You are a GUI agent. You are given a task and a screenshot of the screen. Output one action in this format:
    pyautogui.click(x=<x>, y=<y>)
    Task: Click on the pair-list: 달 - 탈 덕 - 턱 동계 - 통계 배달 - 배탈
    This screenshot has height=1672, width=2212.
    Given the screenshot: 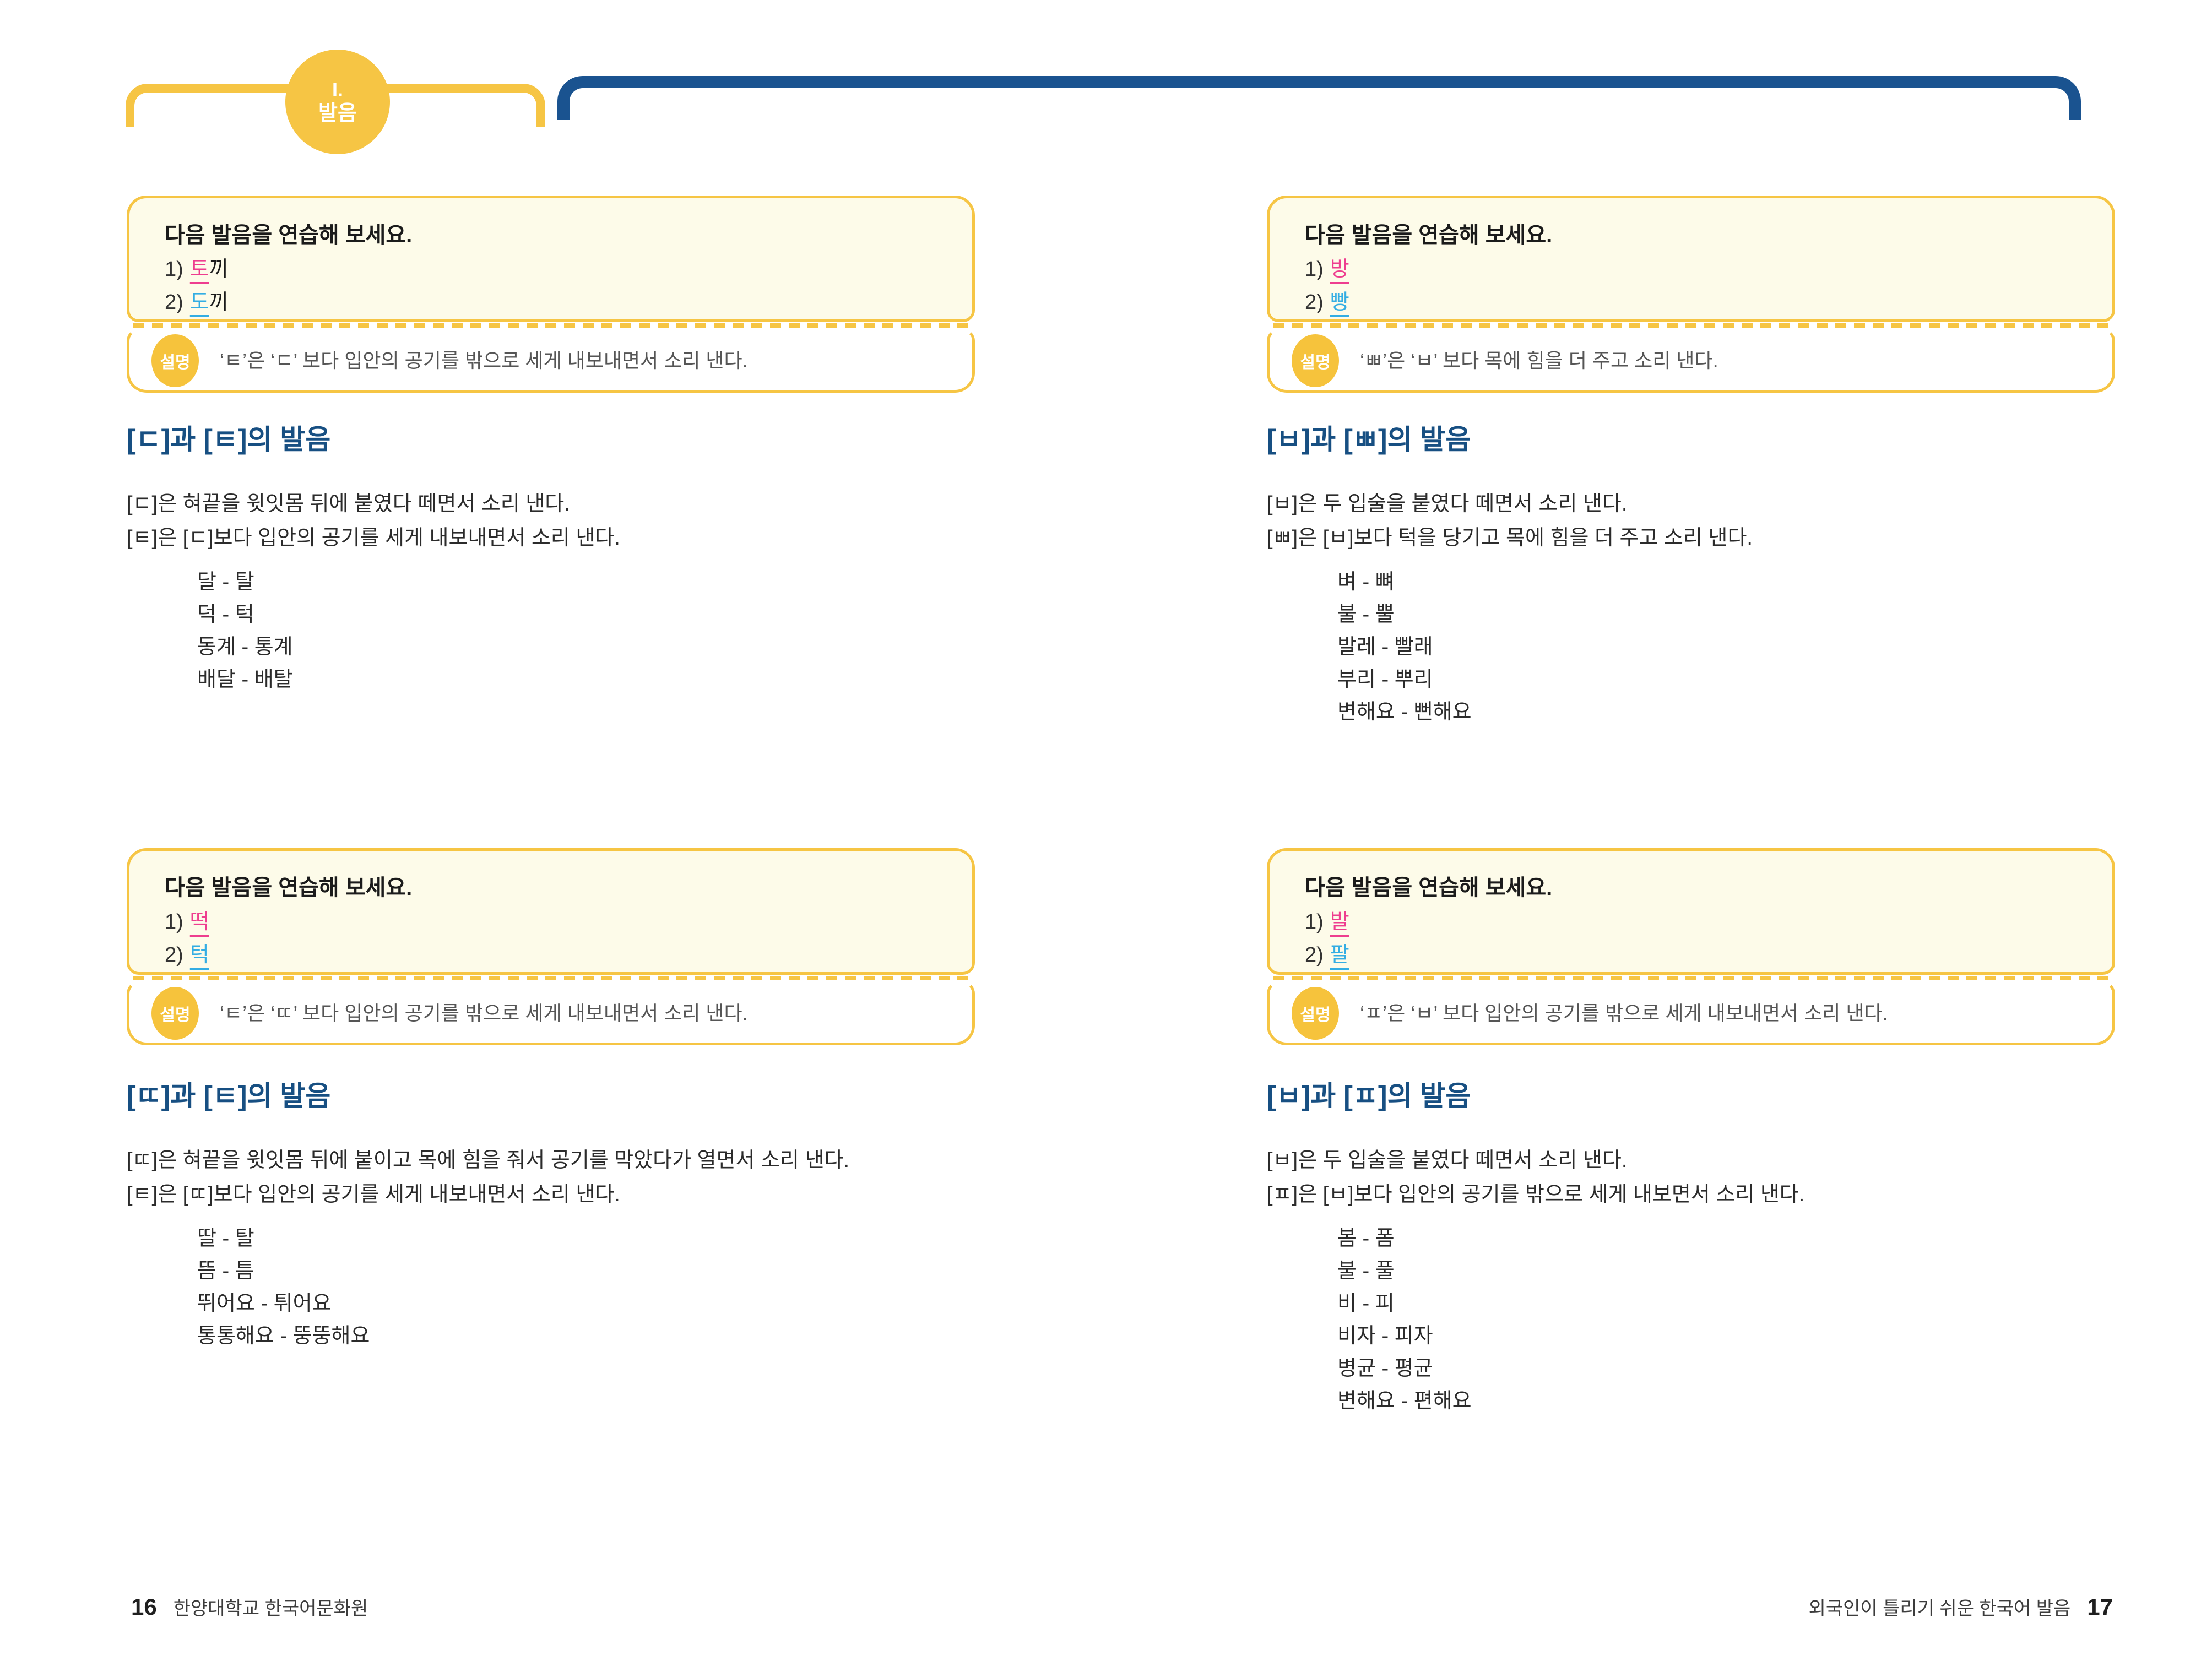 What is the action you would take?
    pyautogui.click(x=567, y=631)
    